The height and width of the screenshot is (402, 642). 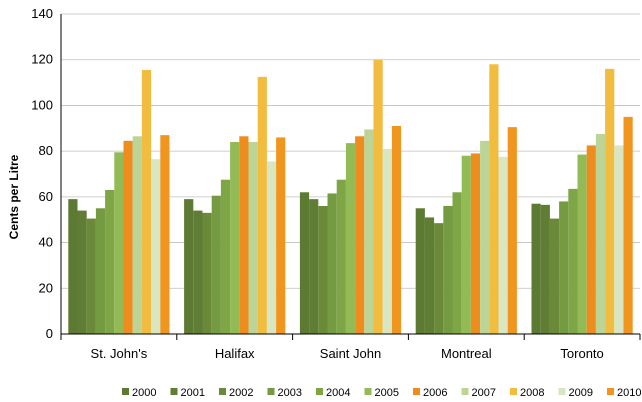 I want to click on y-axis-label: Cents per Litre, so click(x=14, y=196).